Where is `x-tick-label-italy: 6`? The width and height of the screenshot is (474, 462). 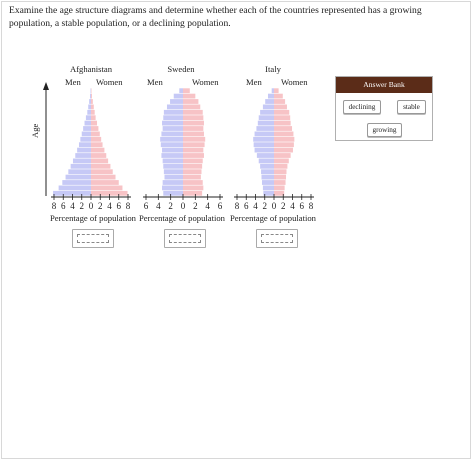 x-tick-label-italy: 6 is located at coordinates (246, 206).